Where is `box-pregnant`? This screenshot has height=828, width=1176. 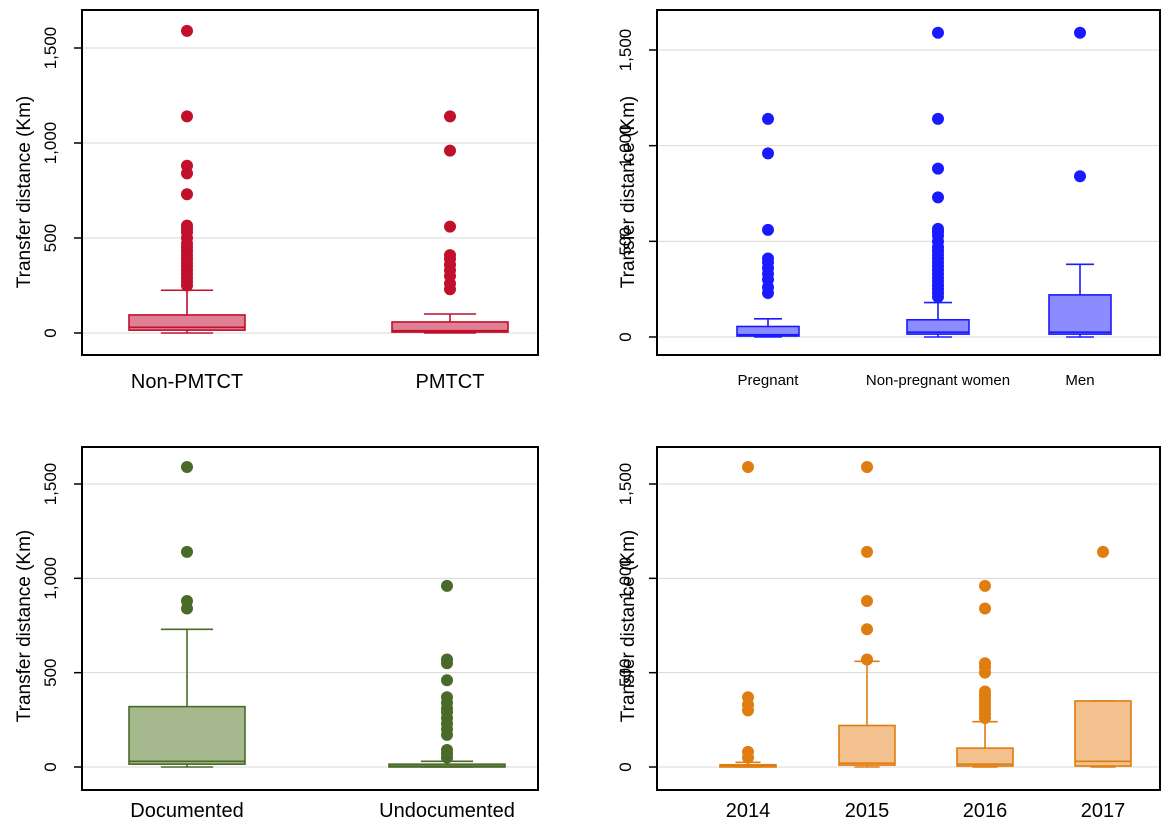
box-pregnant is located at coordinates (768, 225).